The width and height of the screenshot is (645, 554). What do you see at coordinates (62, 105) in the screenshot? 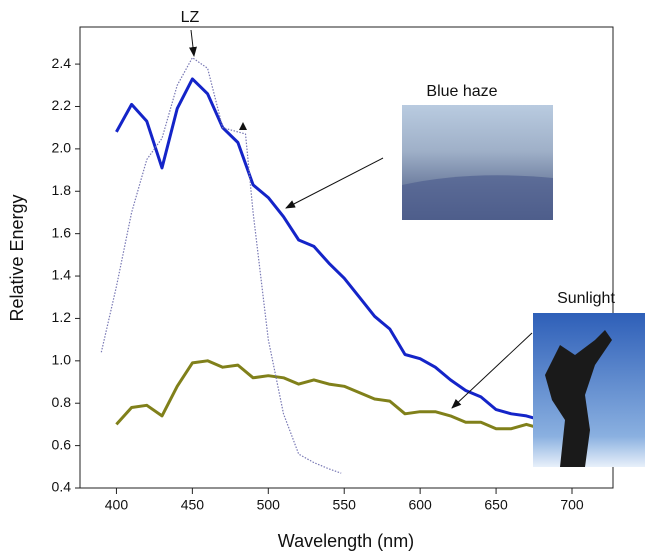
I see `y-tick-label: 2.2` at bounding box center [62, 105].